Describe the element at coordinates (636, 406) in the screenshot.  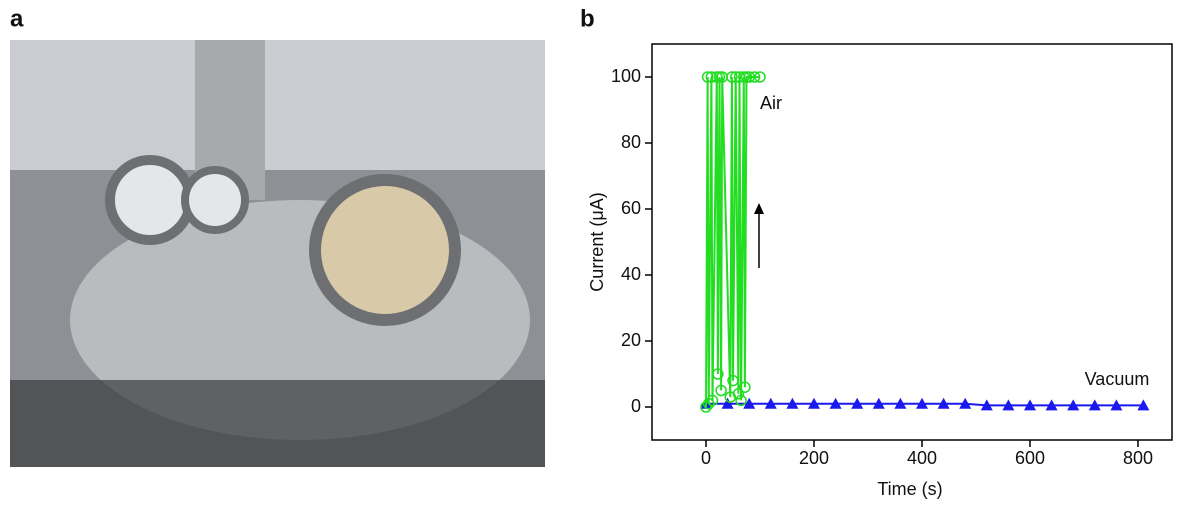
I see `y-tick-label: 0` at that location.